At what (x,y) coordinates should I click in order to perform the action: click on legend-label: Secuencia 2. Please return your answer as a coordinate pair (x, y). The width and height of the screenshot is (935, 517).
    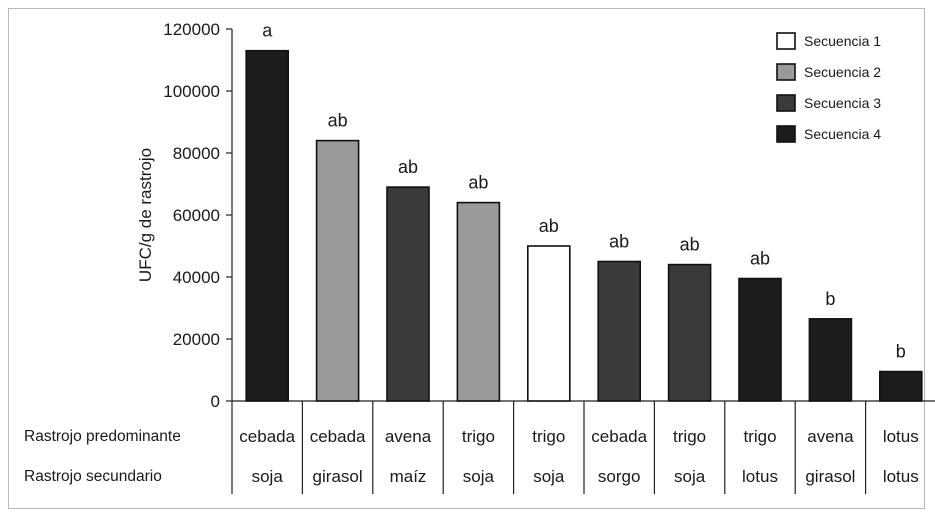
    Looking at the image, I should click on (842, 72).